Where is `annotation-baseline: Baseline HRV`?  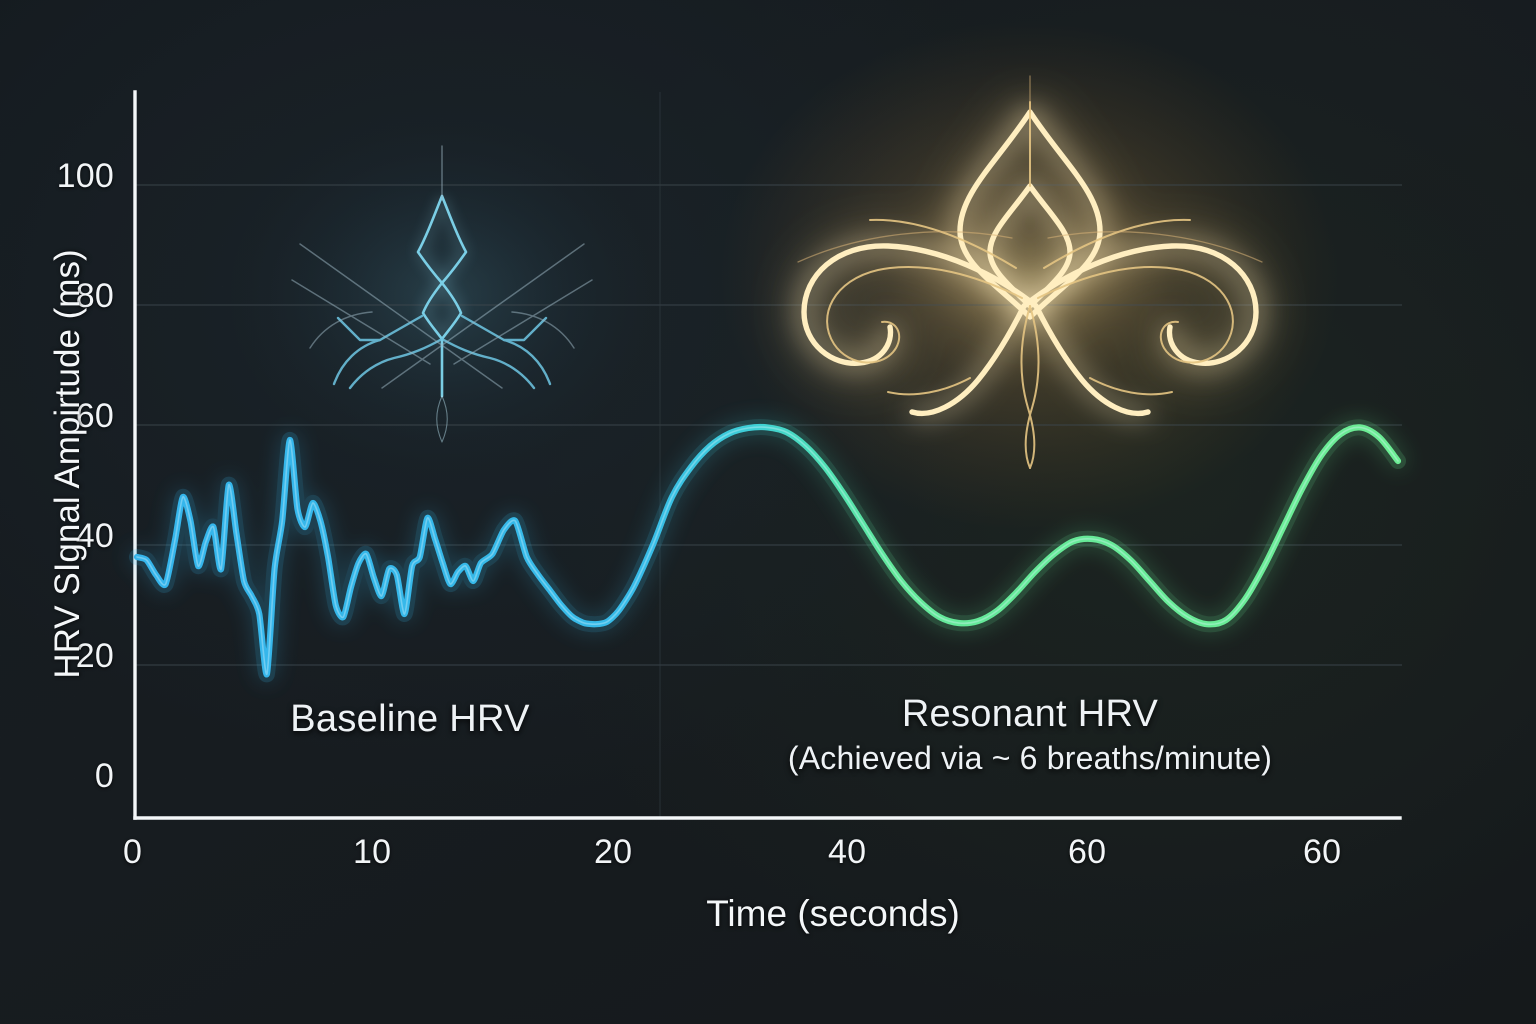
annotation-baseline: Baseline HRV is located at coordinates (410, 719).